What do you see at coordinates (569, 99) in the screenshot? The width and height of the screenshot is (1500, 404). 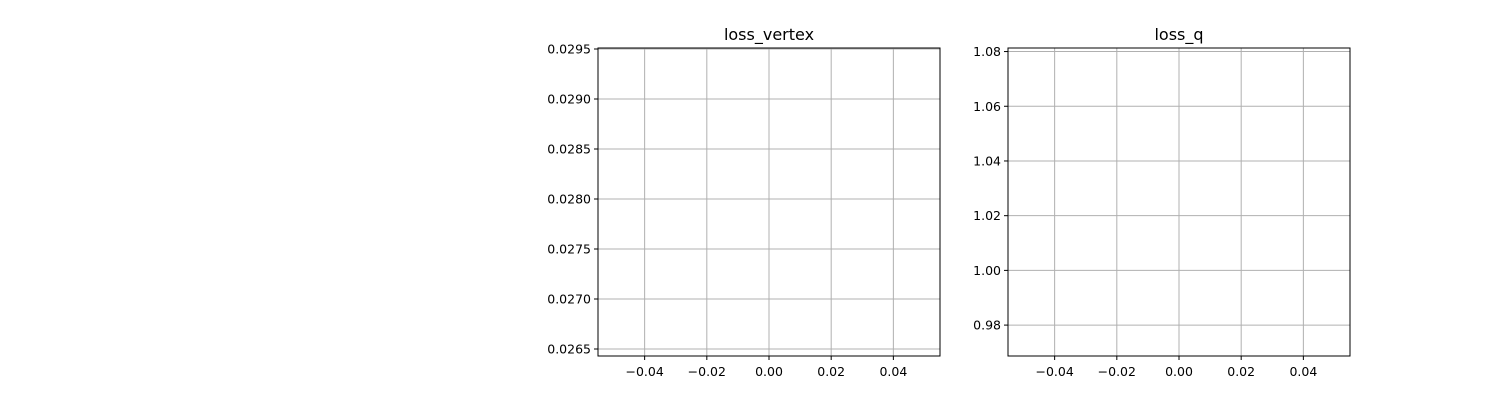 I see `y-tick-label-vertex-5: 0.0290` at bounding box center [569, 99].